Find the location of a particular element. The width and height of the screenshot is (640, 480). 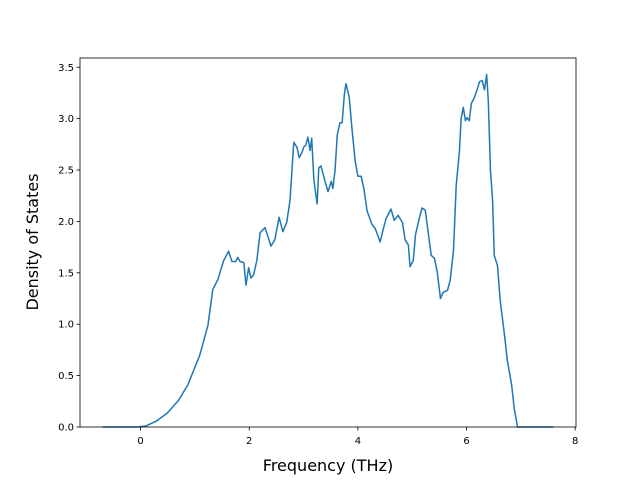

y-tick-label: 2.0 is located at coordinates (66, 222).